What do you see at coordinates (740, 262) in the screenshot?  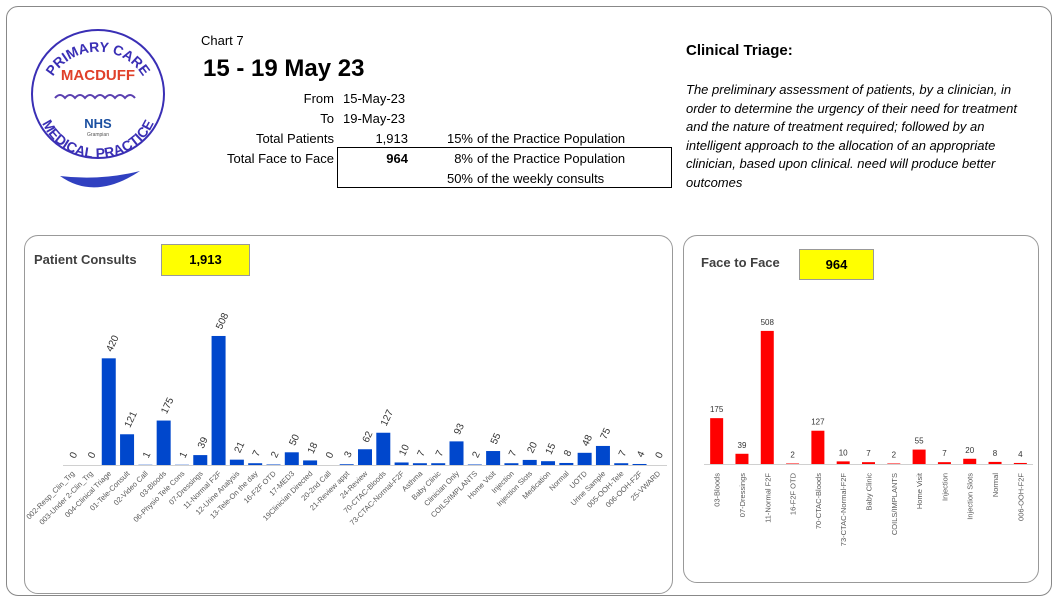 I see `face-to-face-title: Face to Face` at bounding box center [740, 262].